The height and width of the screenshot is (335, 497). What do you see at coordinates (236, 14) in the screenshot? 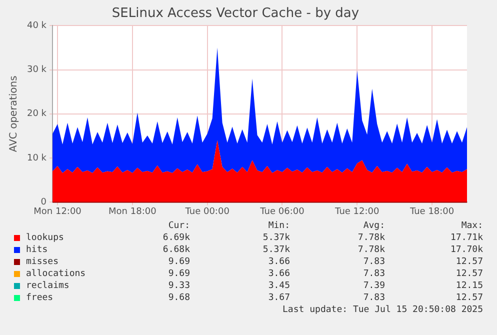
I see `chart-title: SELinux Access Vector Cache - by day` at bounding box center [236, 14].